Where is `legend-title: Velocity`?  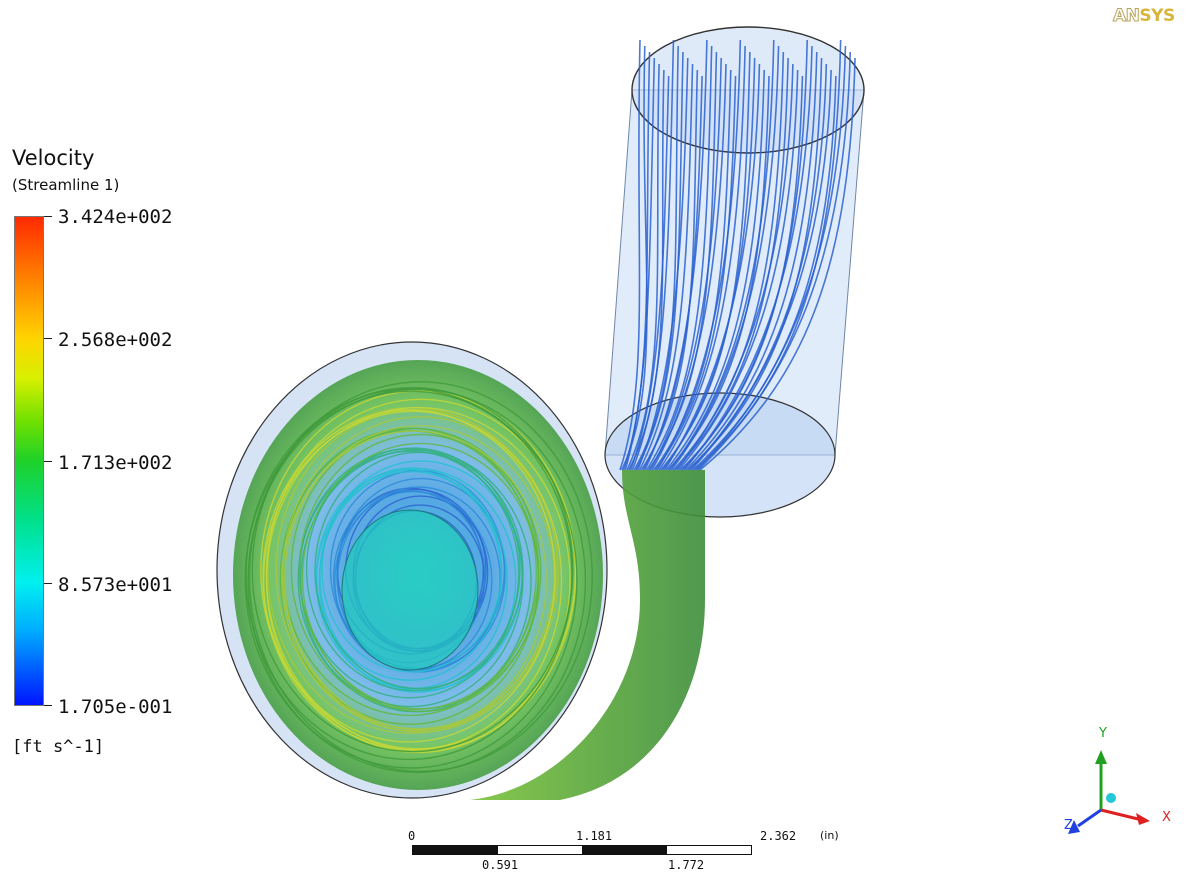
legend-title: Velocity is located at coordinates (53, 158).